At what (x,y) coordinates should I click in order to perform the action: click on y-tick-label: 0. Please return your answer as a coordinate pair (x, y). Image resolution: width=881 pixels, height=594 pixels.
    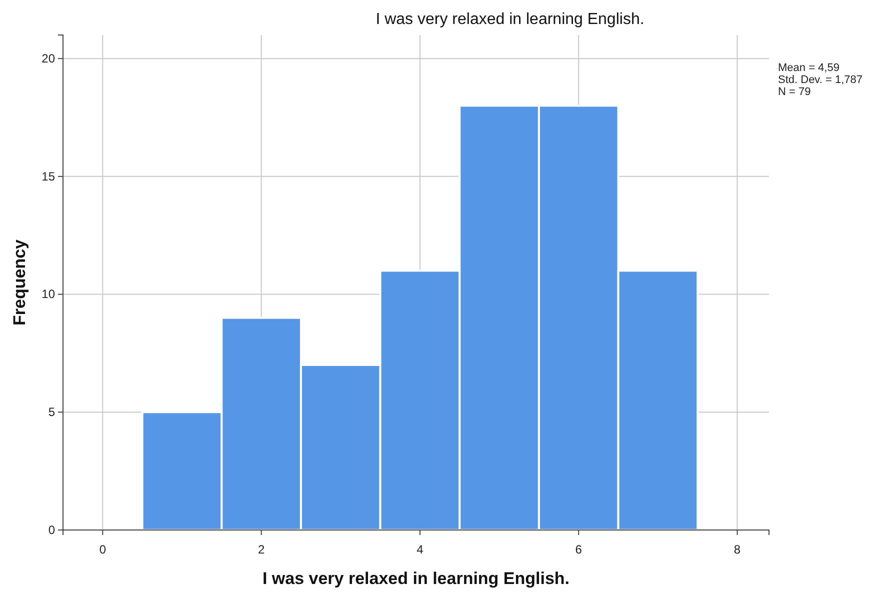
    Looking at the image, I should click on (52, 529).